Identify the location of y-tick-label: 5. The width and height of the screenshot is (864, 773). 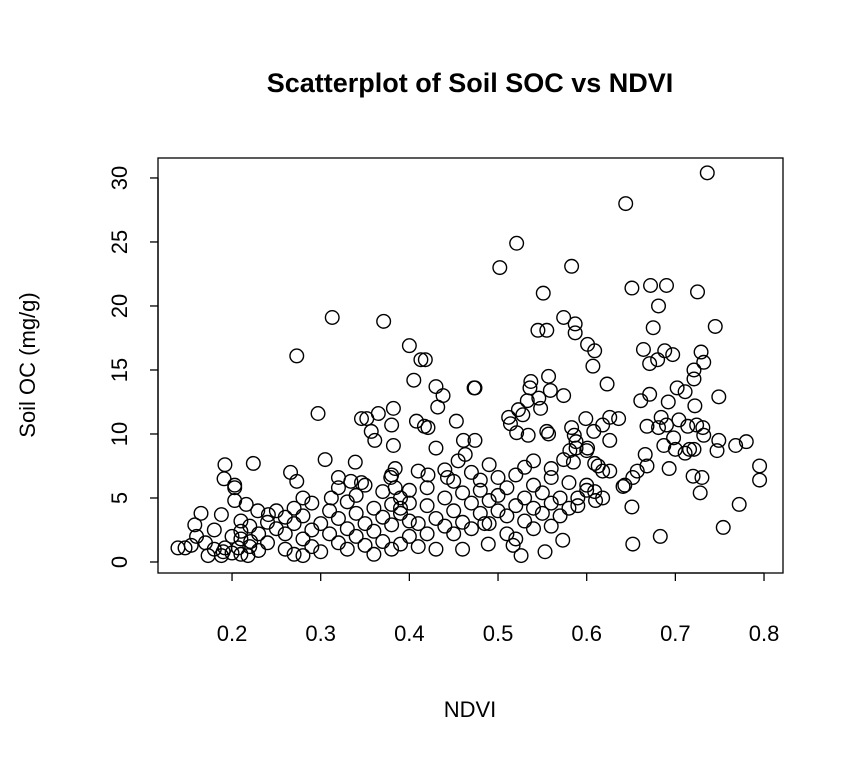
(119, 498).